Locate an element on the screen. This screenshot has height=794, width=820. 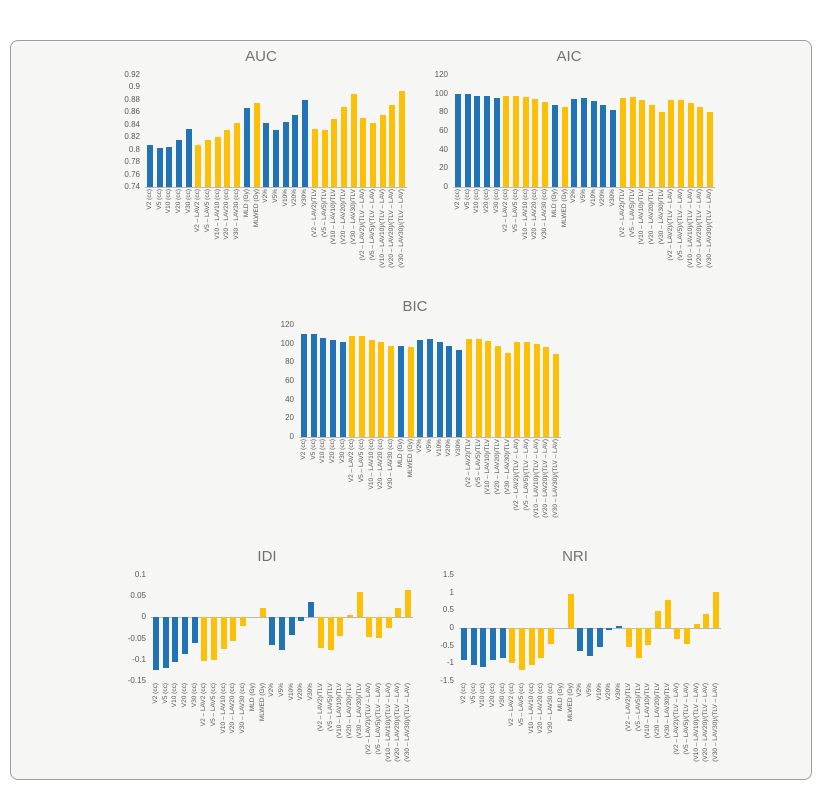
y-axis-tick-label: -1.5 is located at coordinates (447, 680).